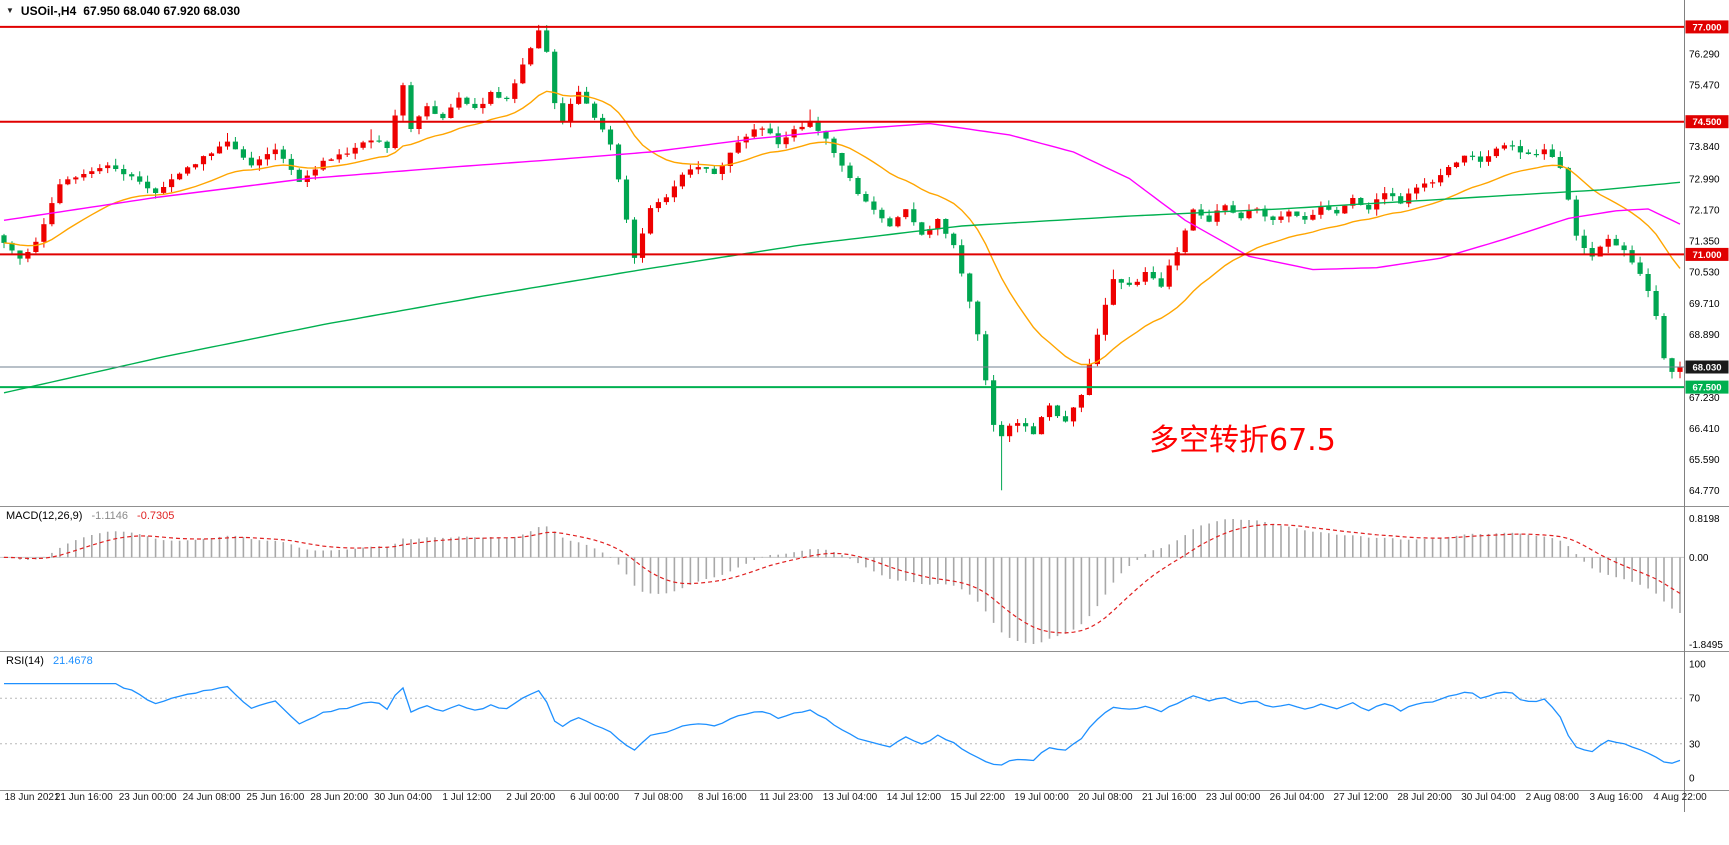 The image size is (1729, 845). I want to click on rsi-indicator-label: RSI(14) 21.4678, so click(49, 661).